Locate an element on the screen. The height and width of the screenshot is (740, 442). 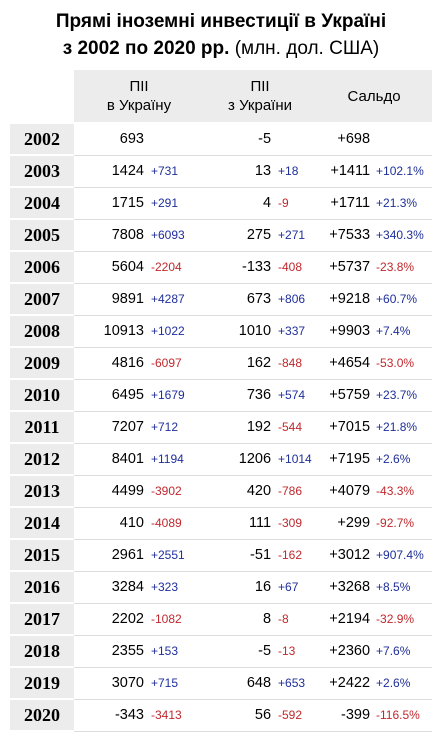
saldo-value: +1411 is located at coordinates (345, 171).